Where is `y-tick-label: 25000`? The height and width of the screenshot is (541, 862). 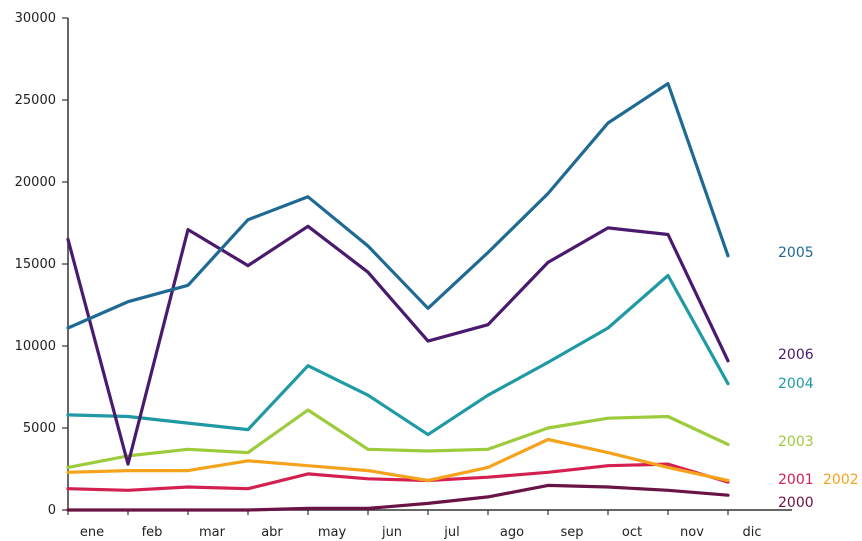
y-tick-label: 25000 is located at coordinates (35, 100).